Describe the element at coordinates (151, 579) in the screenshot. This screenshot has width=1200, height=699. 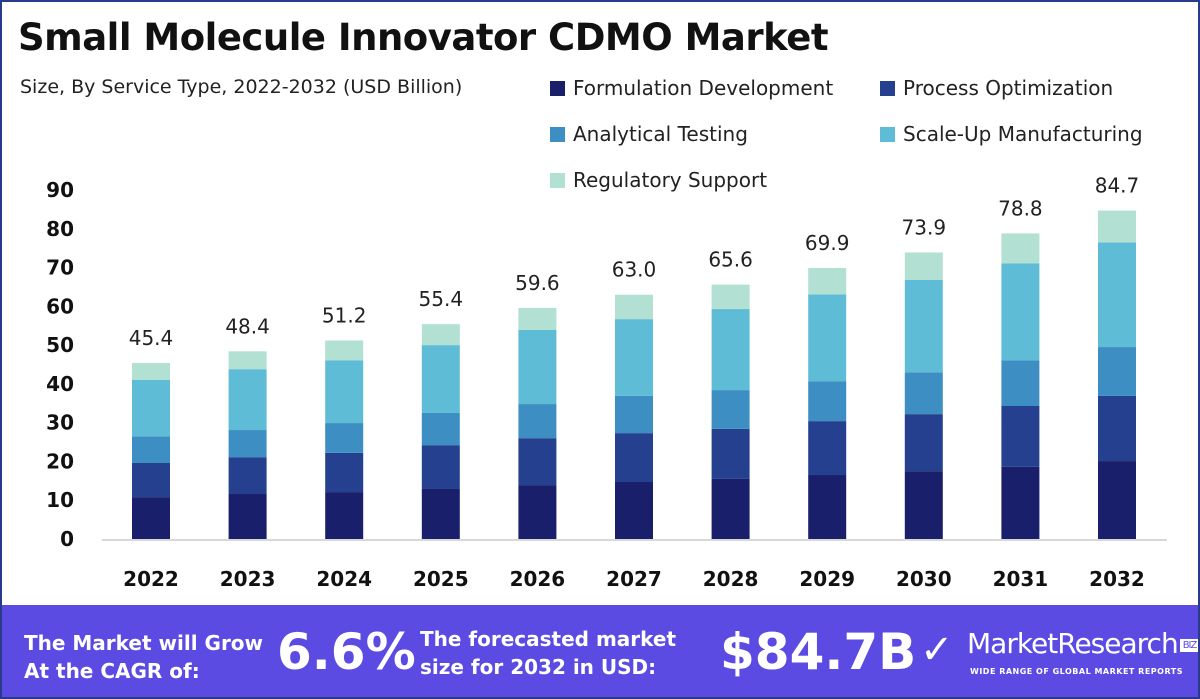
I see `x-tick-label: 2022` at that location.